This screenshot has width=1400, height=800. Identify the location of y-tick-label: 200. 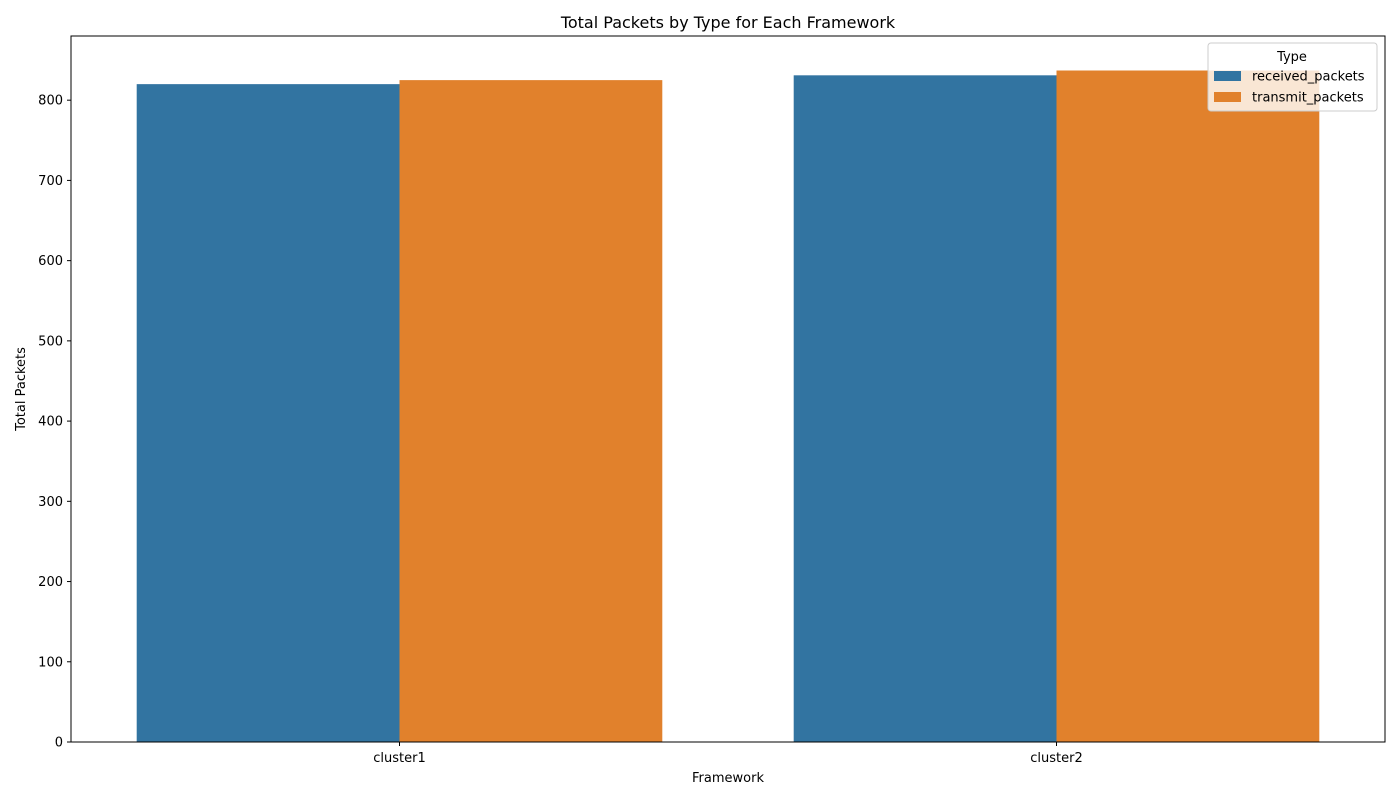
(50, 582).